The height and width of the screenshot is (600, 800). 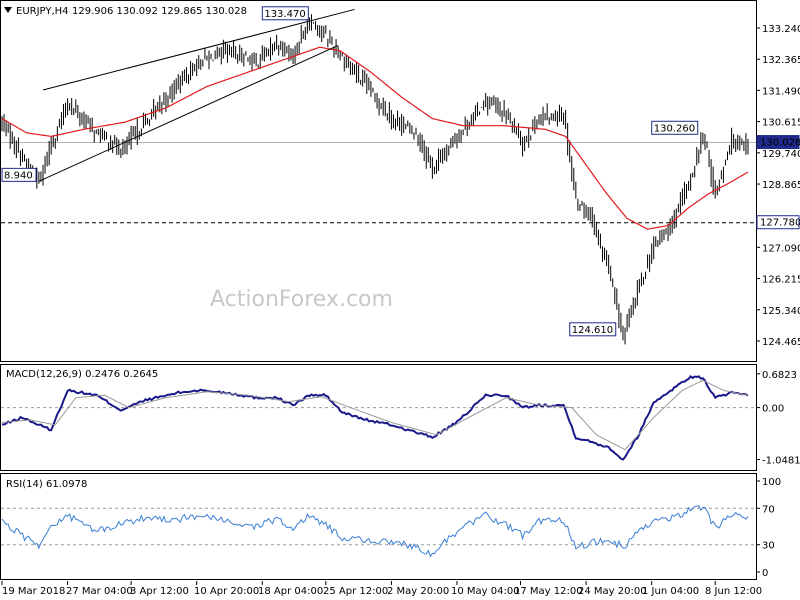 What do you see at coordinates (159, 591) in the screenshot?
I see `x-tick-label: 3 Apr 12:00` at bounding box center [159, 591].